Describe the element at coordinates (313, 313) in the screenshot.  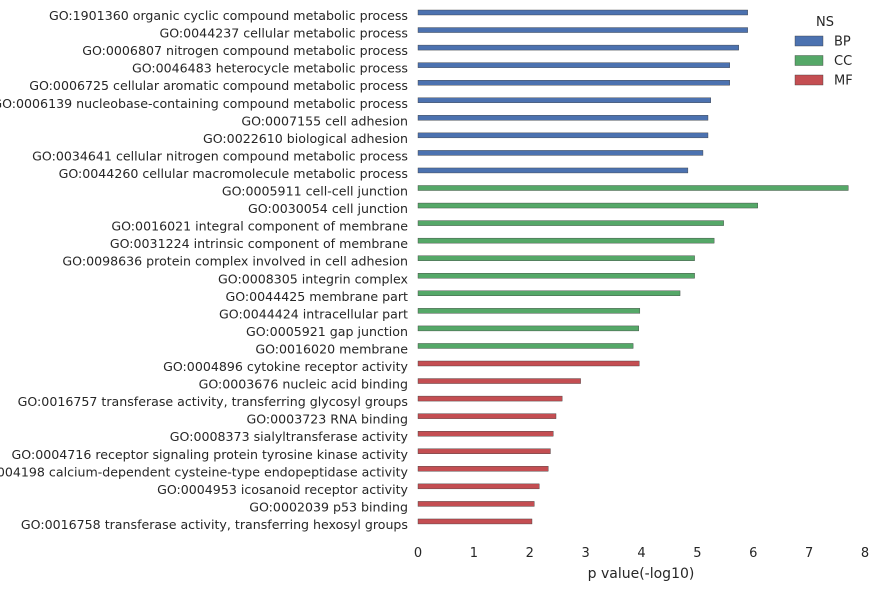
I see `category-label: GO:0044424 intracellular part` at that location.